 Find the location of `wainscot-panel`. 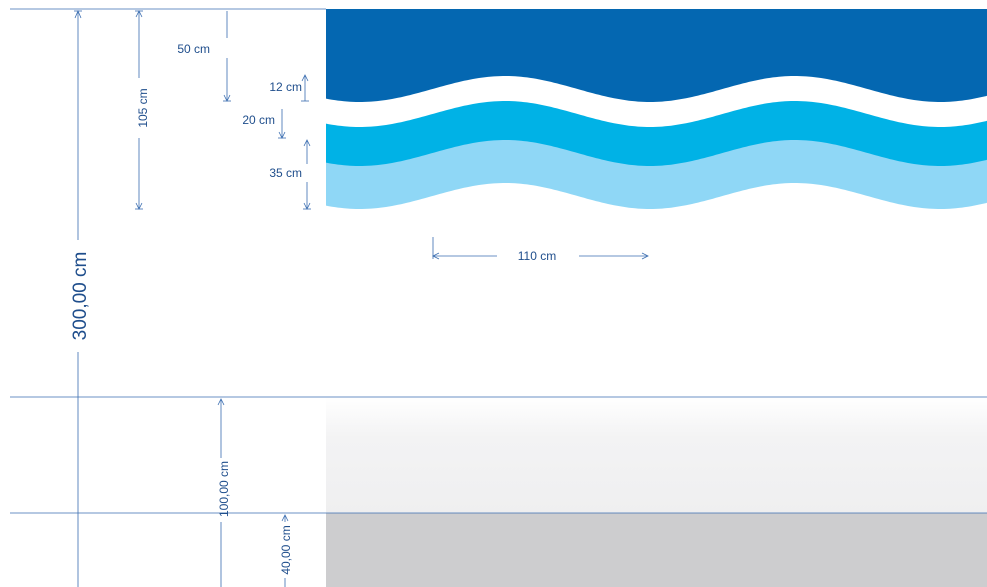

wainscot-panel is located at coordinates (656, 455).